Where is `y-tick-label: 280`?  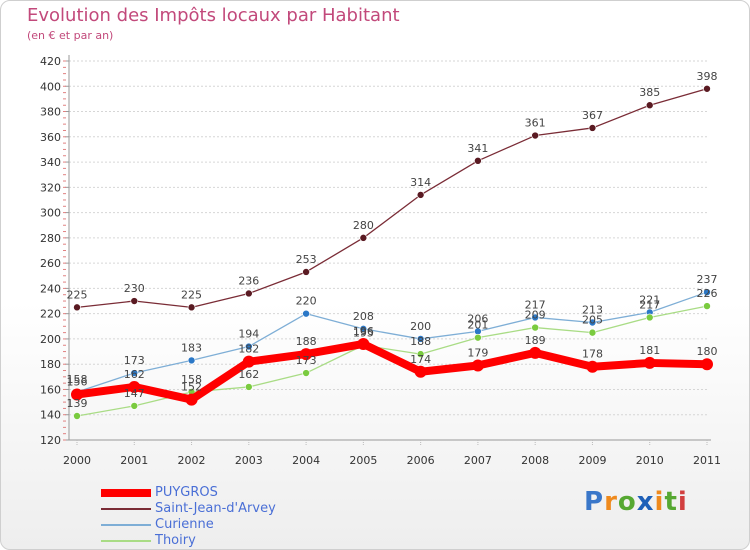 y-tick-label: 280 is located at coordinates (50, 238).